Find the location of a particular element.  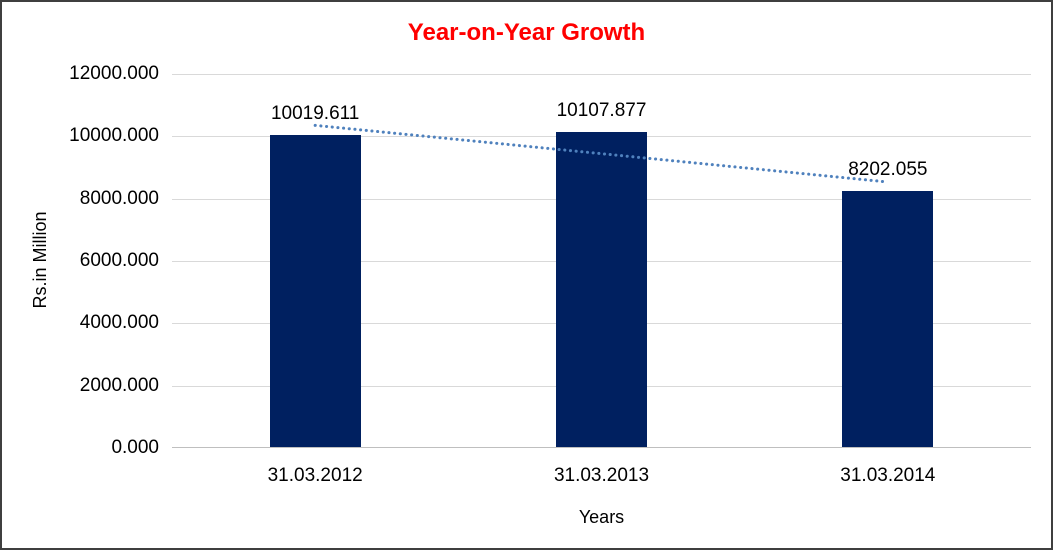

y-tick-label: 12000.000 is located at coordinates (114, 73).